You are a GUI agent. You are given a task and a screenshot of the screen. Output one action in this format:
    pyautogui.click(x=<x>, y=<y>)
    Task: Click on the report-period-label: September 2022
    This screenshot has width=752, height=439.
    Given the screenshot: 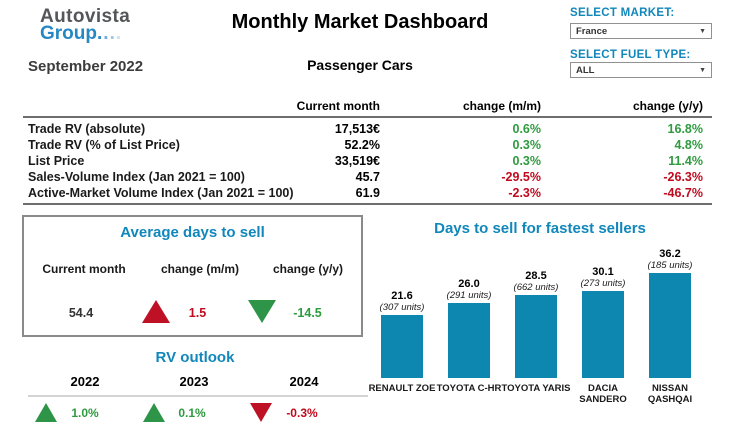 What is the action you would take?
    pyautogui.click(x=86, y=66)
    